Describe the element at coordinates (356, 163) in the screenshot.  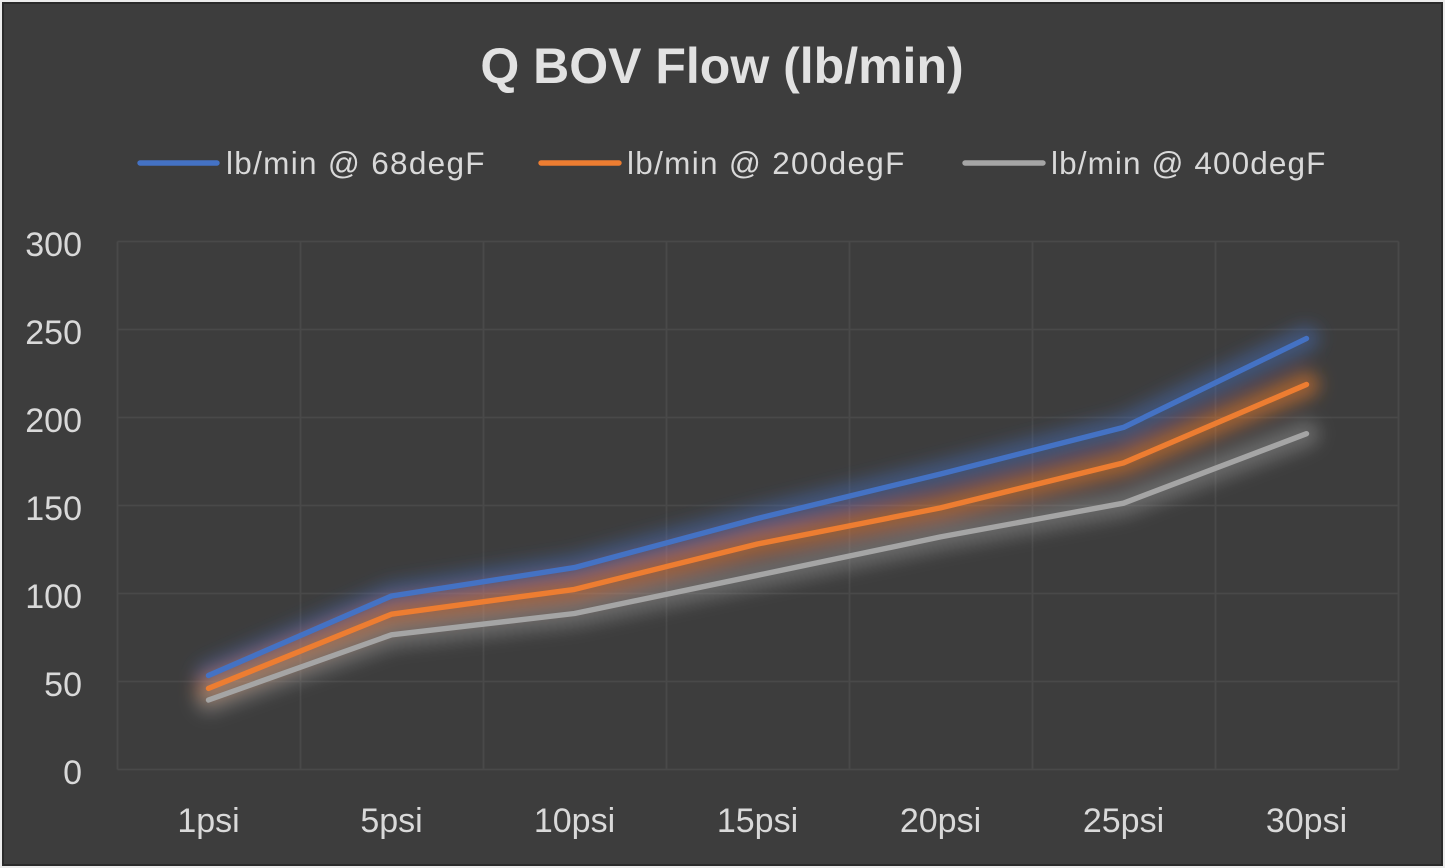
I see `svg-text: lb/min @ 68degF` at that location.